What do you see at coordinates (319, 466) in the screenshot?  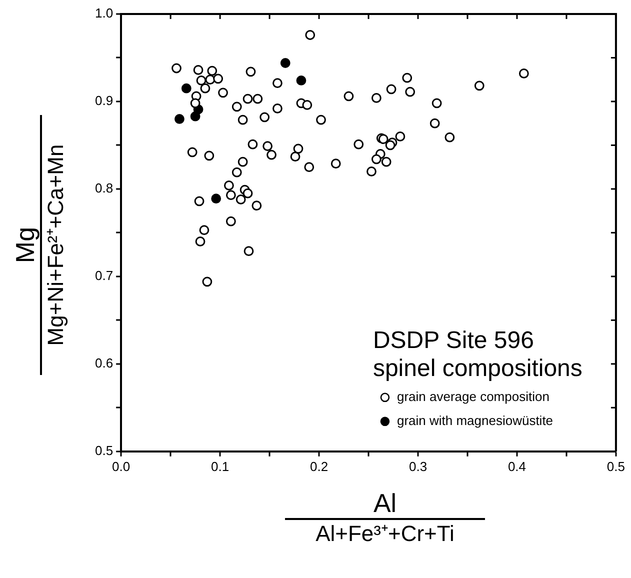 I see `x-tick-label: 0.2` at bounding box center [319, 466].